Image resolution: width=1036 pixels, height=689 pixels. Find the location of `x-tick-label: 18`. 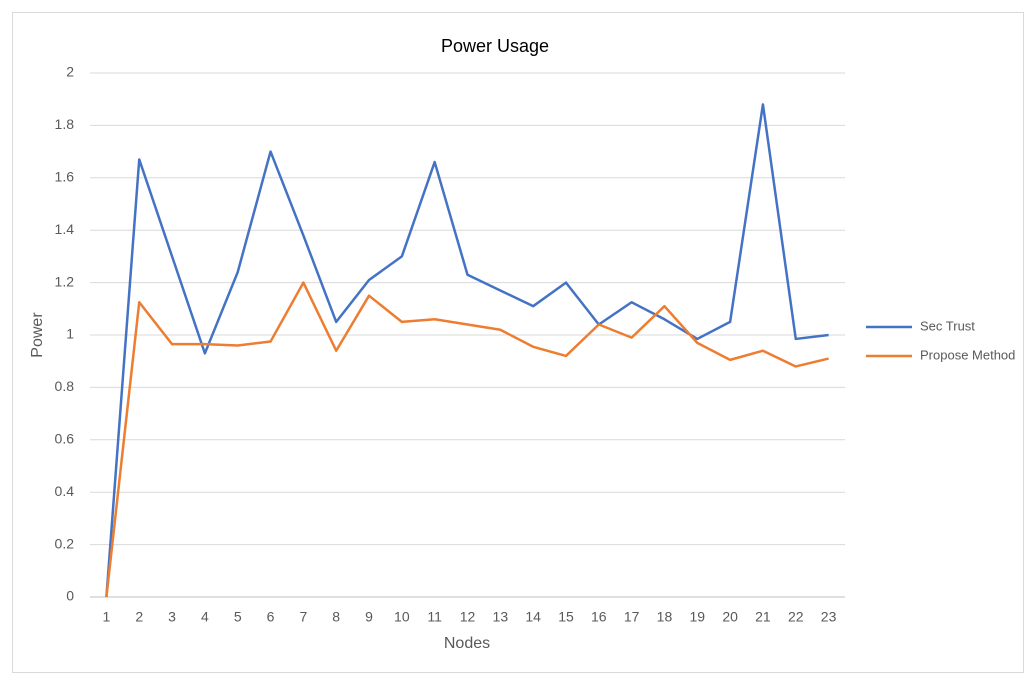

x-tick-label: 18 is located at coordinates (665, 617).